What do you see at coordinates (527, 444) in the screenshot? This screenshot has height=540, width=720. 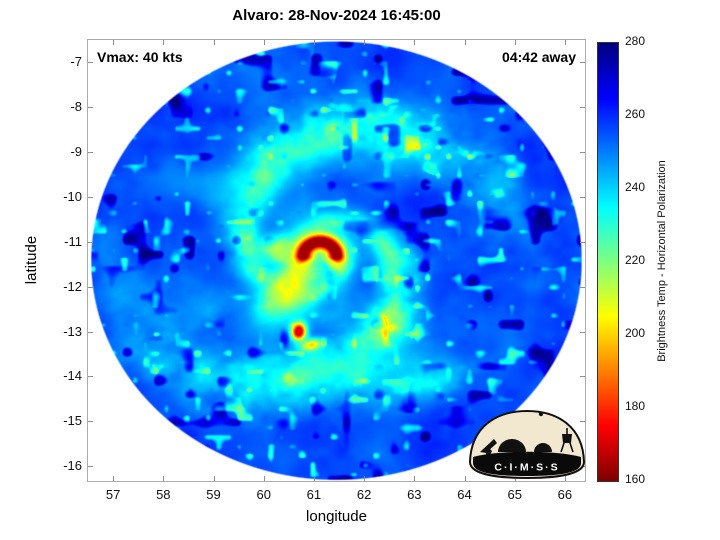 I see `cimss-logo: C·I·M·S·S` at bounding box center [527, 444].